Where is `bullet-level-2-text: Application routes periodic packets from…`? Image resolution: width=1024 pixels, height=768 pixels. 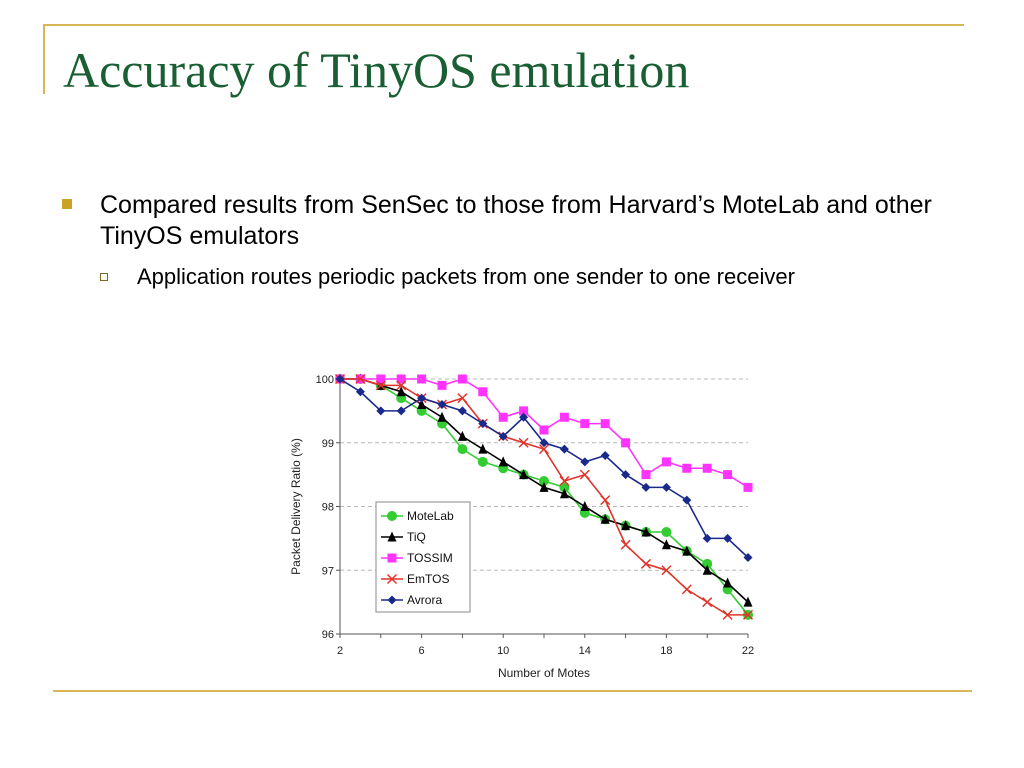 bullet-level-2-text: Application routes periodic packets from… is located at coordinates (466, 276).